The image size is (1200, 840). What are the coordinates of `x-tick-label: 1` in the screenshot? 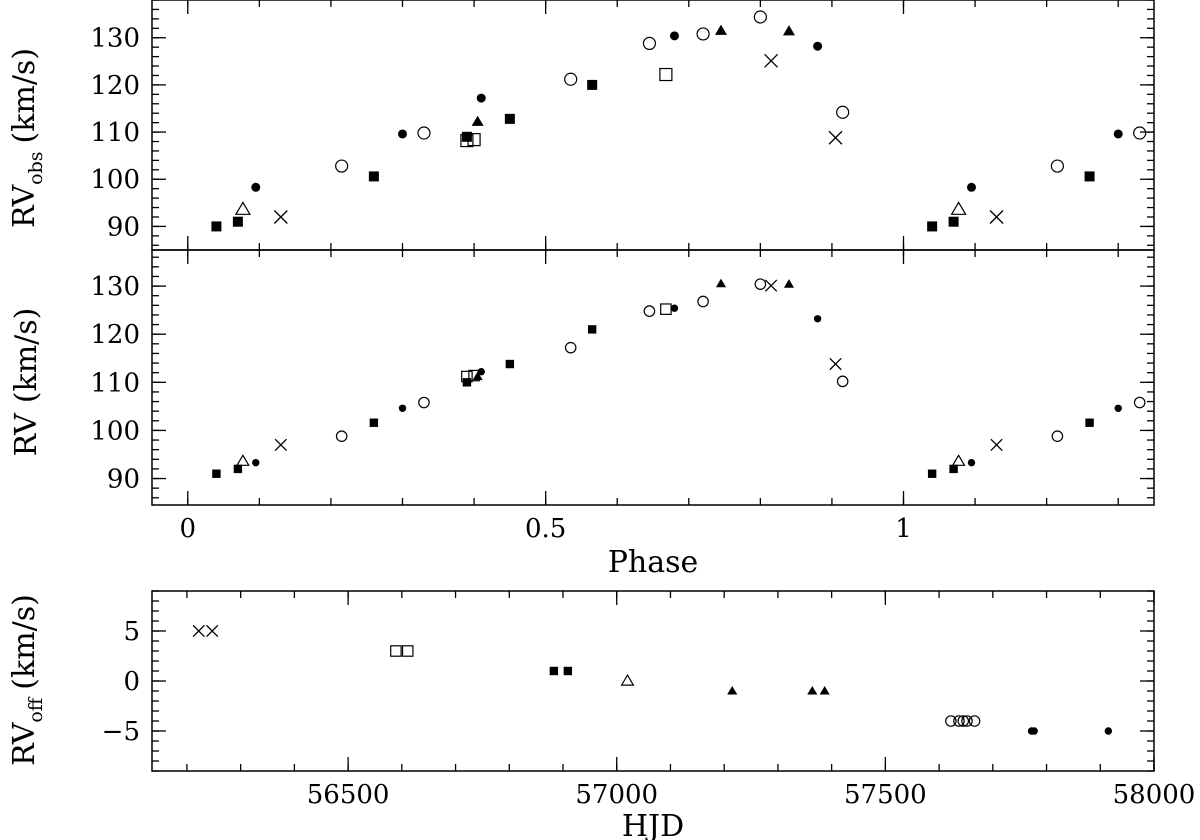 It's located at (903, 529).